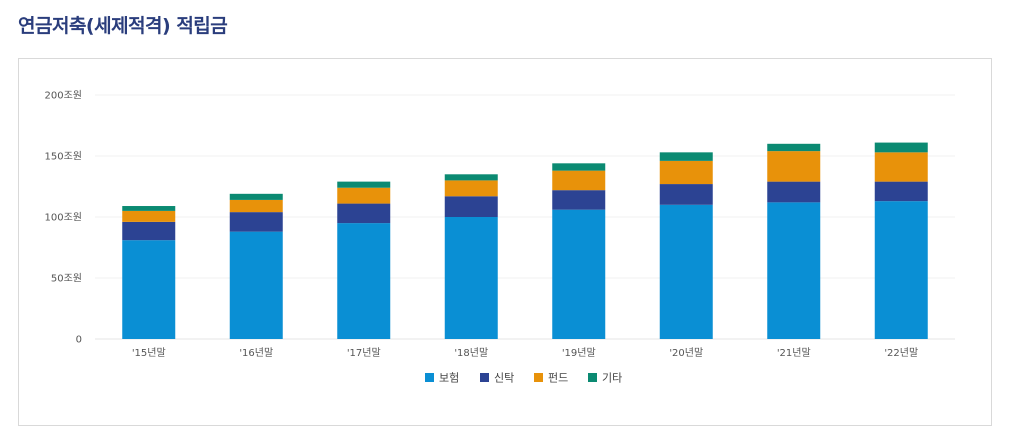 The height and width of the screenshot is (441, 1016). I want to click on legend-label: 보험, so click(449, 378).